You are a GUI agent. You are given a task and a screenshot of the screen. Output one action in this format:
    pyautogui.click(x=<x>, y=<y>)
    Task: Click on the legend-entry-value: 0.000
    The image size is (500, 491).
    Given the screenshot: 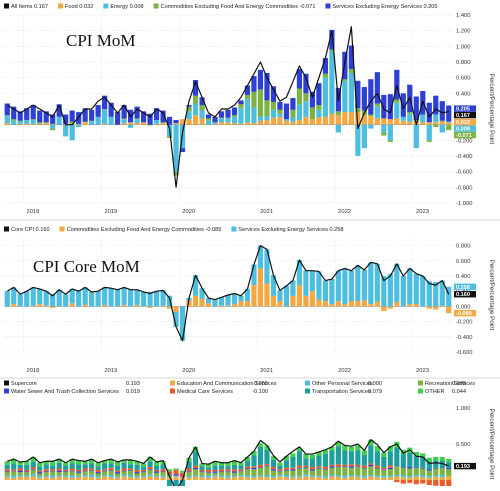 What is the action you would take?
    pyautogui.click(x=375, y=384)
    